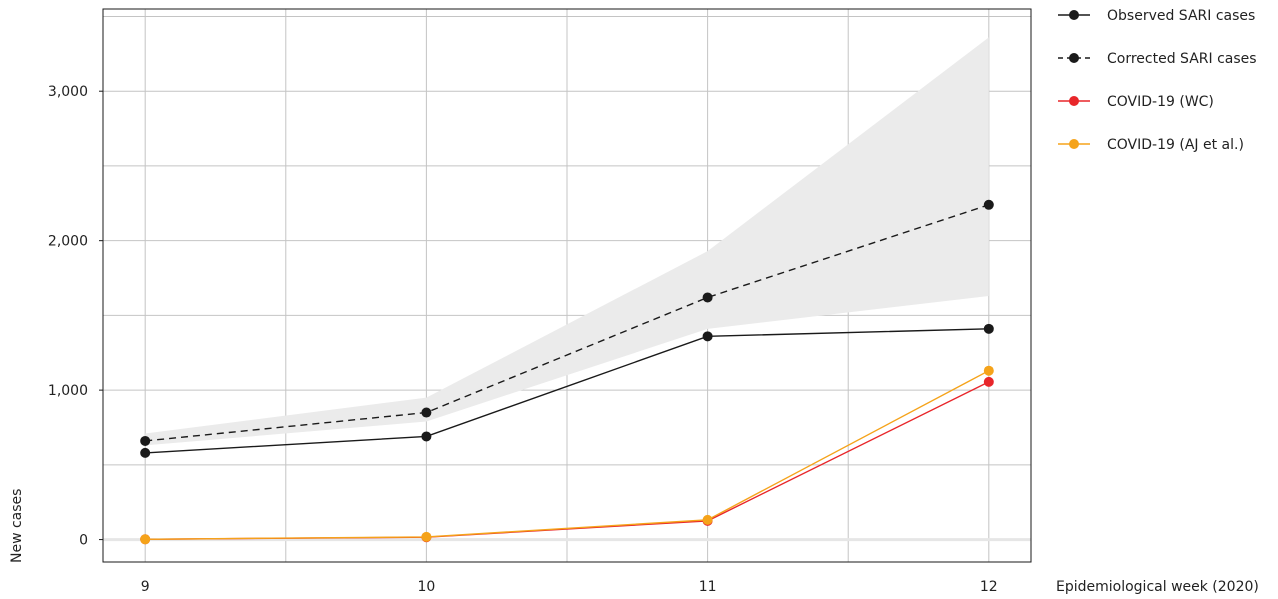  I want to click on series-line, so click(567, 391).